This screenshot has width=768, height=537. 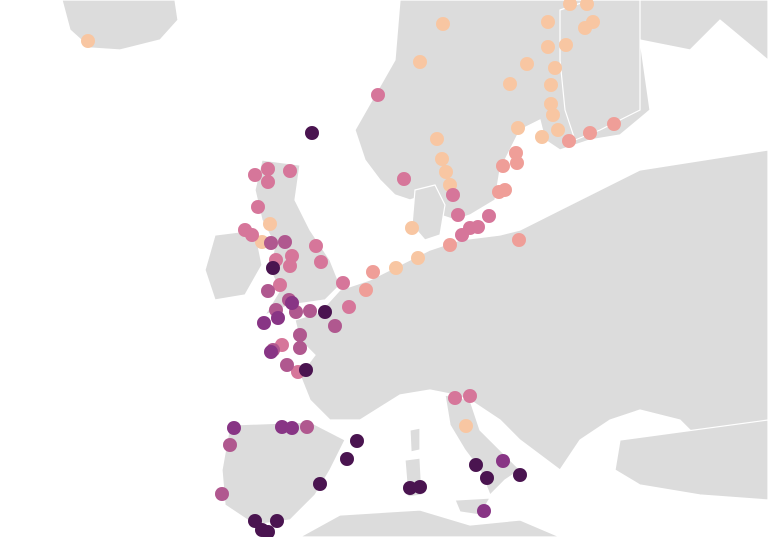 I want to click on turkey, so click(x=691, y=460).